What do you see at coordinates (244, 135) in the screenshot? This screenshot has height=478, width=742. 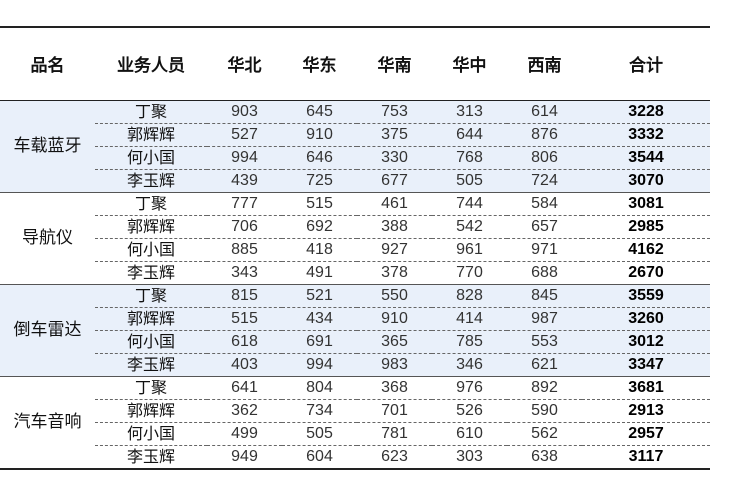 I see `region-value-cell: 527` at bounding box center [244, 135].